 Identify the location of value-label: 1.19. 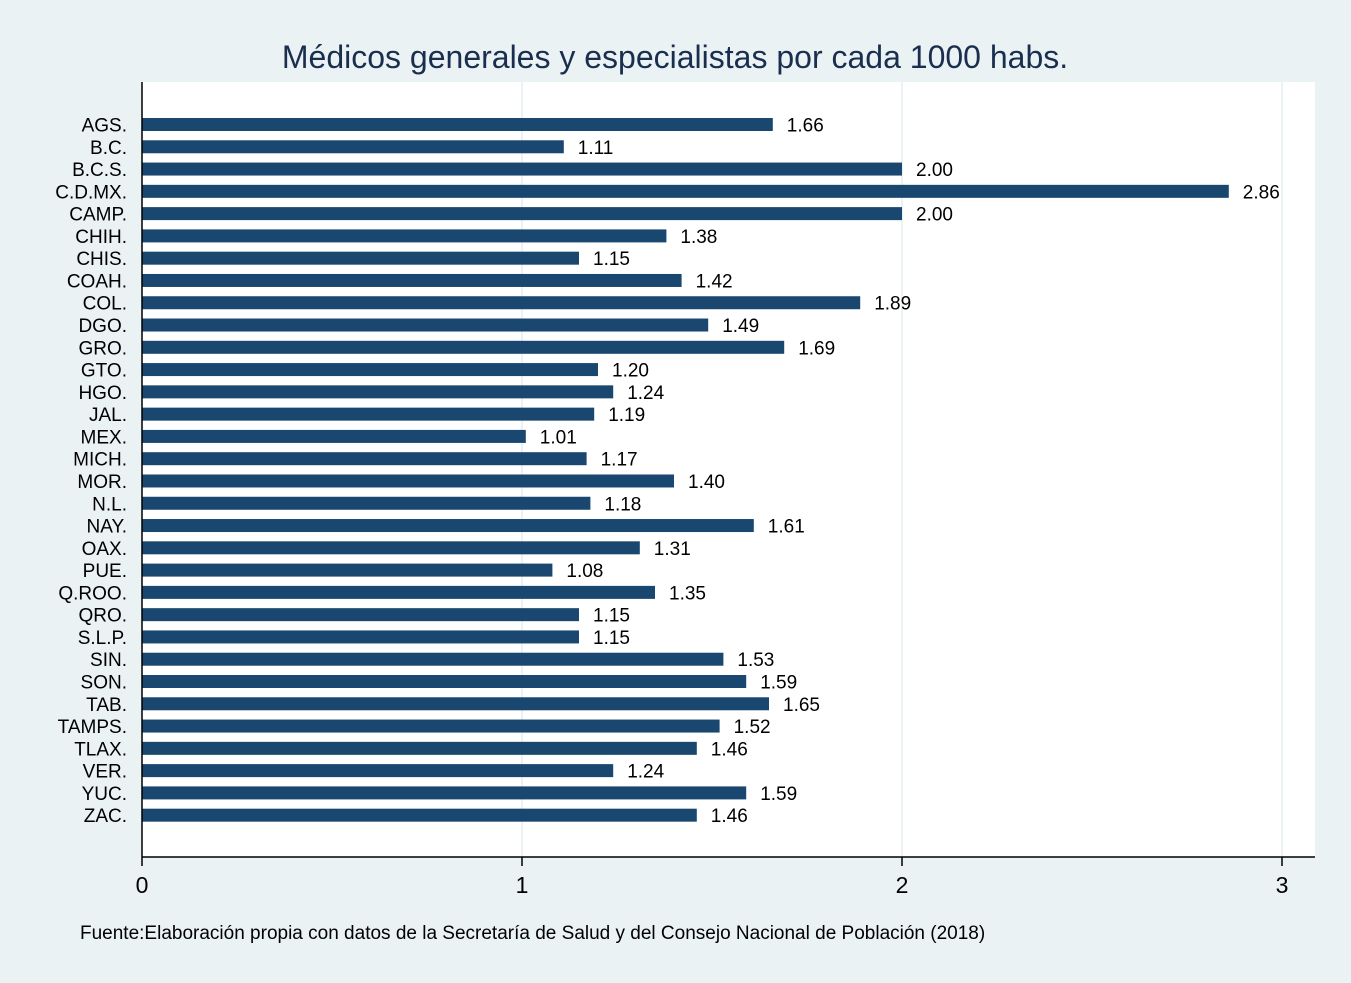
(626, 415).